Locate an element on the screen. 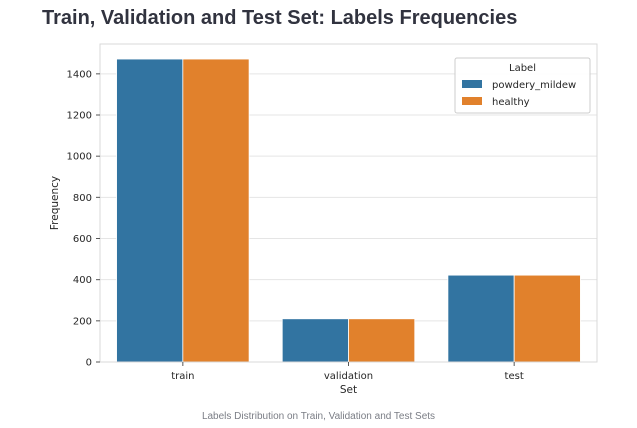 The image size is (637, 428). x-axis-label: Set is located at coordinates (348, 390).